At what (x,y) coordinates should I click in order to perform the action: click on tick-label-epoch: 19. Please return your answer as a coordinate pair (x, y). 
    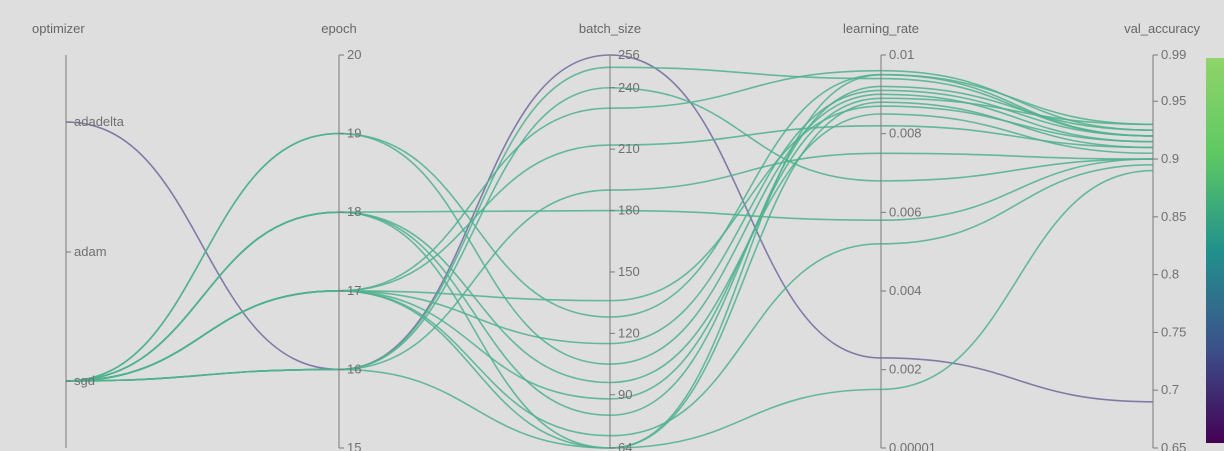
    Looking at the image, I should click on (354, 133).